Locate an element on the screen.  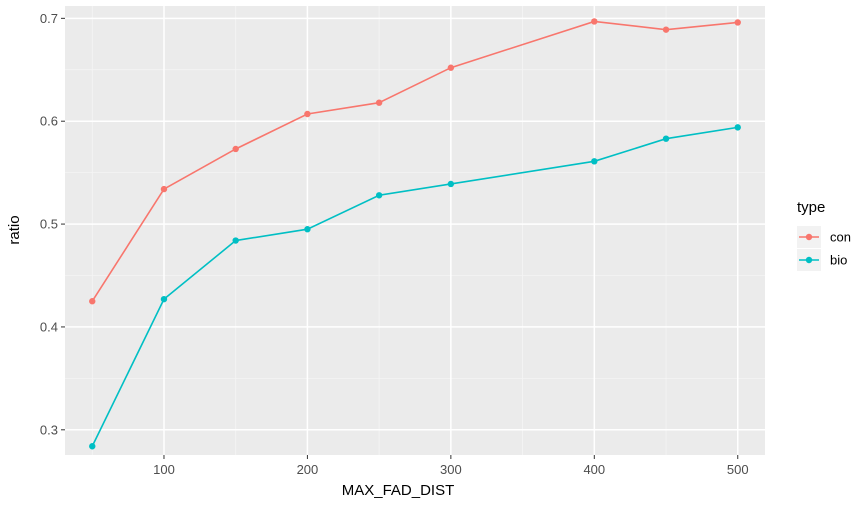
y-axis: 0.3 0.4 0.5 0.6 0.7 is located at coordinates (52, 224).